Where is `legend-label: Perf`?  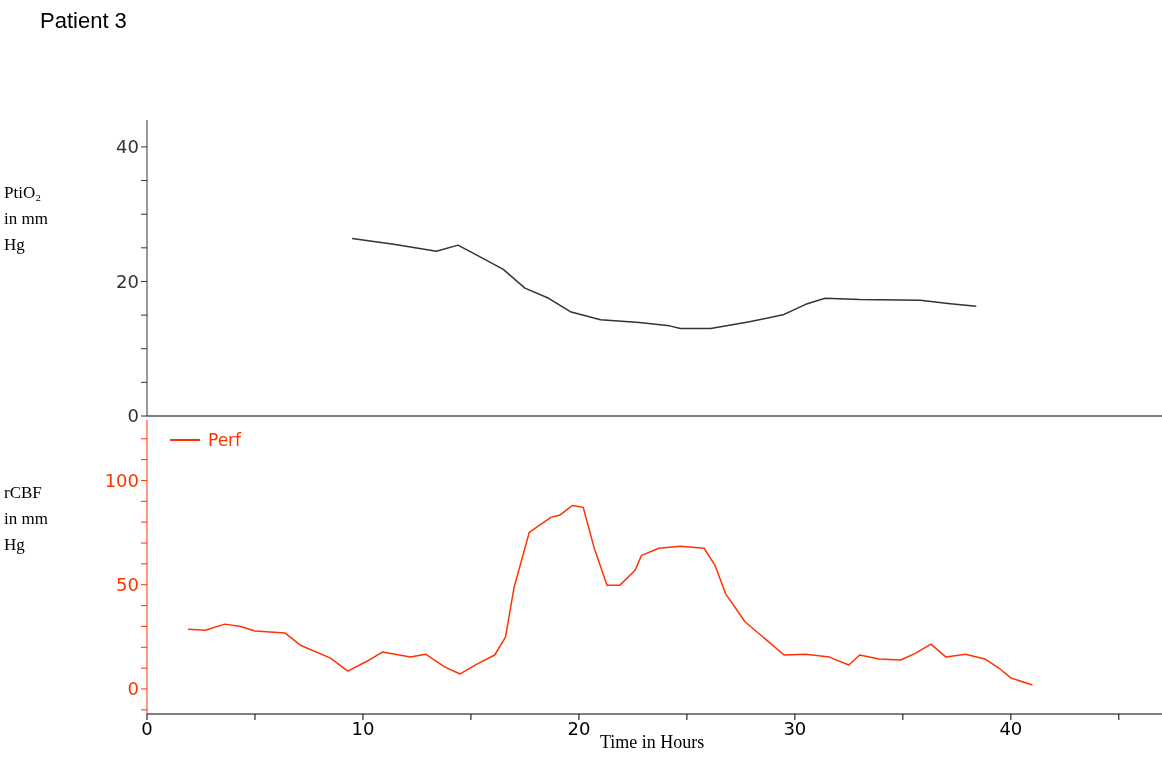 legend-label: Perf is located at coordinates (225, 440).